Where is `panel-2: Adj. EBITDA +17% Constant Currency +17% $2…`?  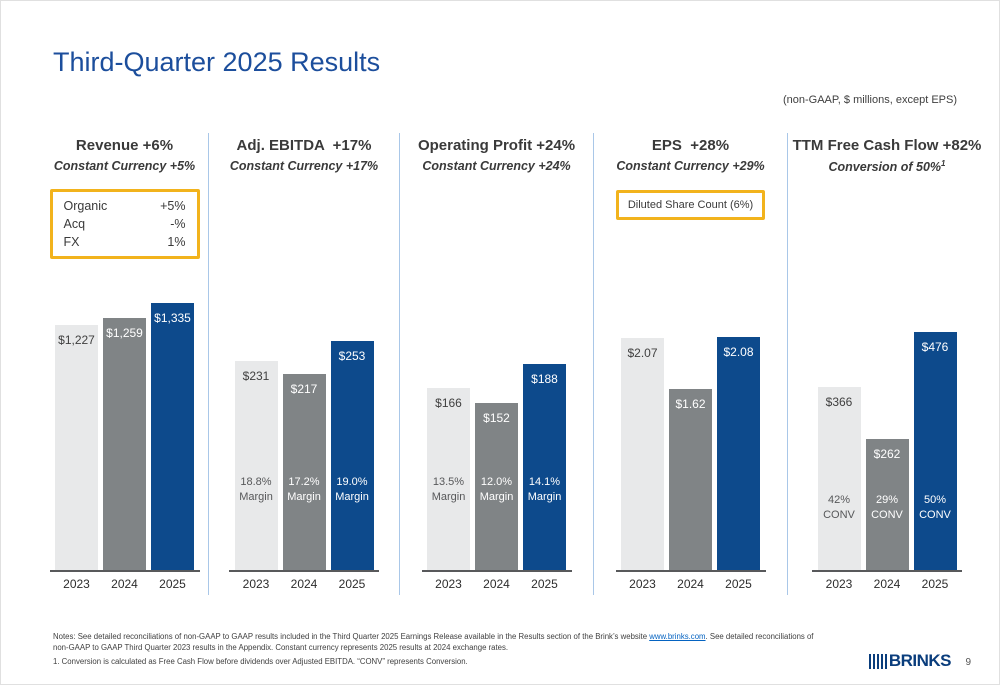 panel-2: Adj. EBITDA +17% Constant Currency +17% $2… is located at coordinates (303, 364).